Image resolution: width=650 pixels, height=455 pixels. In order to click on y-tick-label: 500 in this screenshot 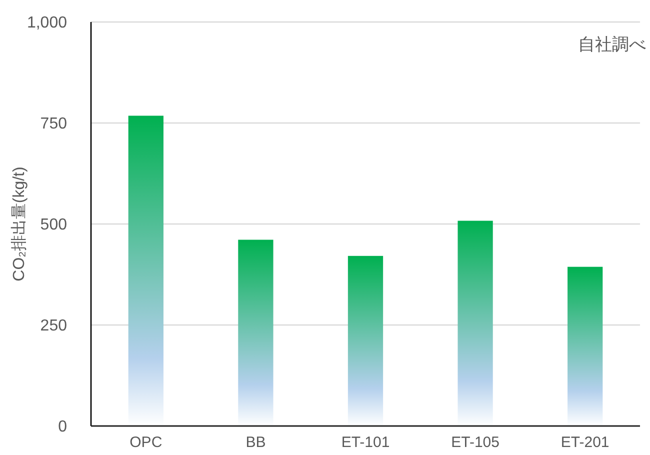, I will do `click(54, 225)`.